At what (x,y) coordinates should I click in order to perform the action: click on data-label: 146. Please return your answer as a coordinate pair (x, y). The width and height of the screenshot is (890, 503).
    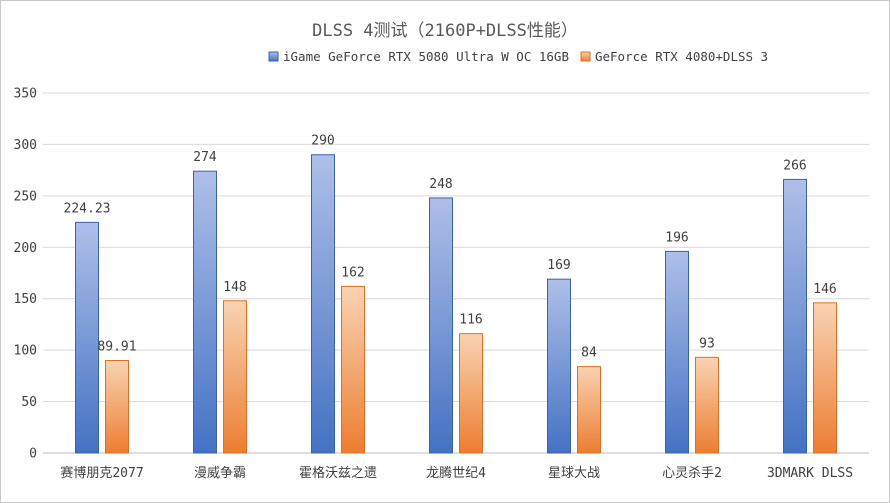
    Looking at the image, I should click on (824, 289).